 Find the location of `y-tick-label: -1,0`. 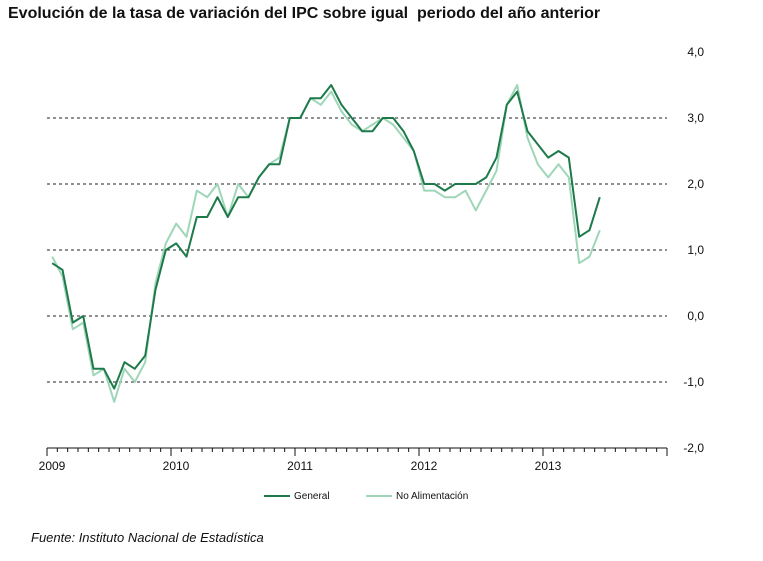

y-tick-label: -1,0 is located at coordinates (693, 382).